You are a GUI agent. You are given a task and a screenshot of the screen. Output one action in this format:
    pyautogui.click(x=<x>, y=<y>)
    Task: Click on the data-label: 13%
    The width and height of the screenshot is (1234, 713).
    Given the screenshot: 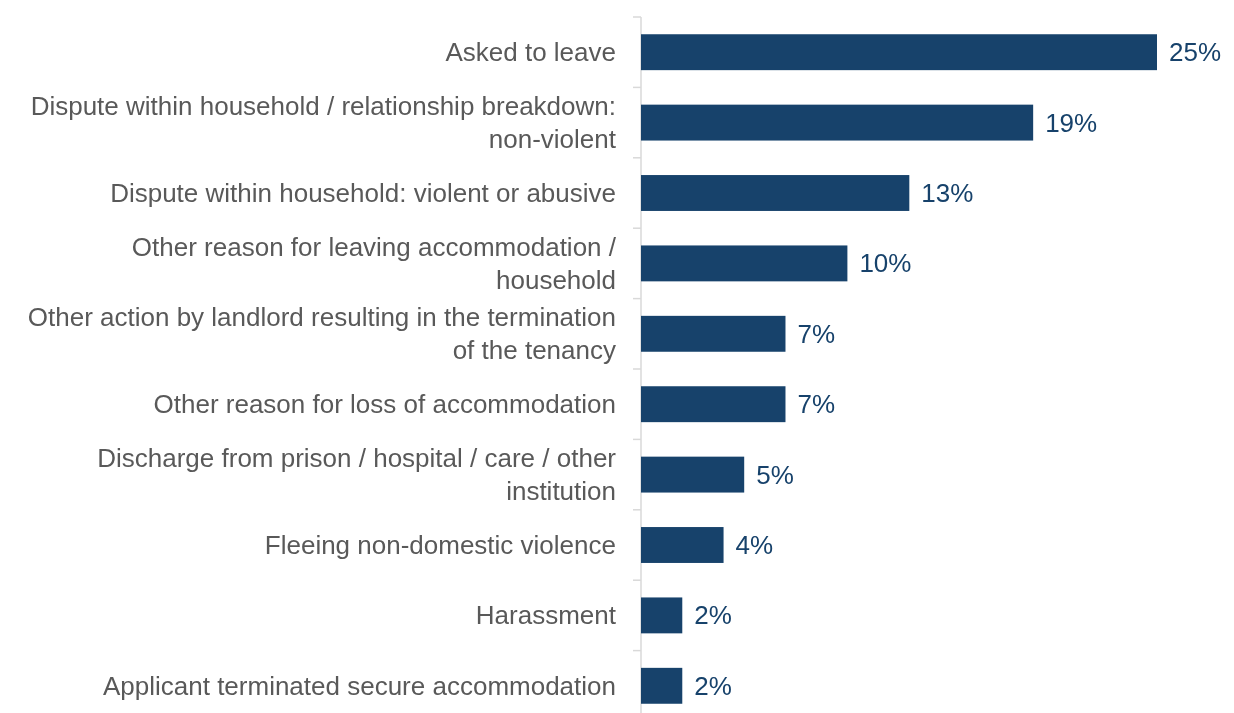 What is the action you would take?
    pyautogui.click(x=947, y=193)
    